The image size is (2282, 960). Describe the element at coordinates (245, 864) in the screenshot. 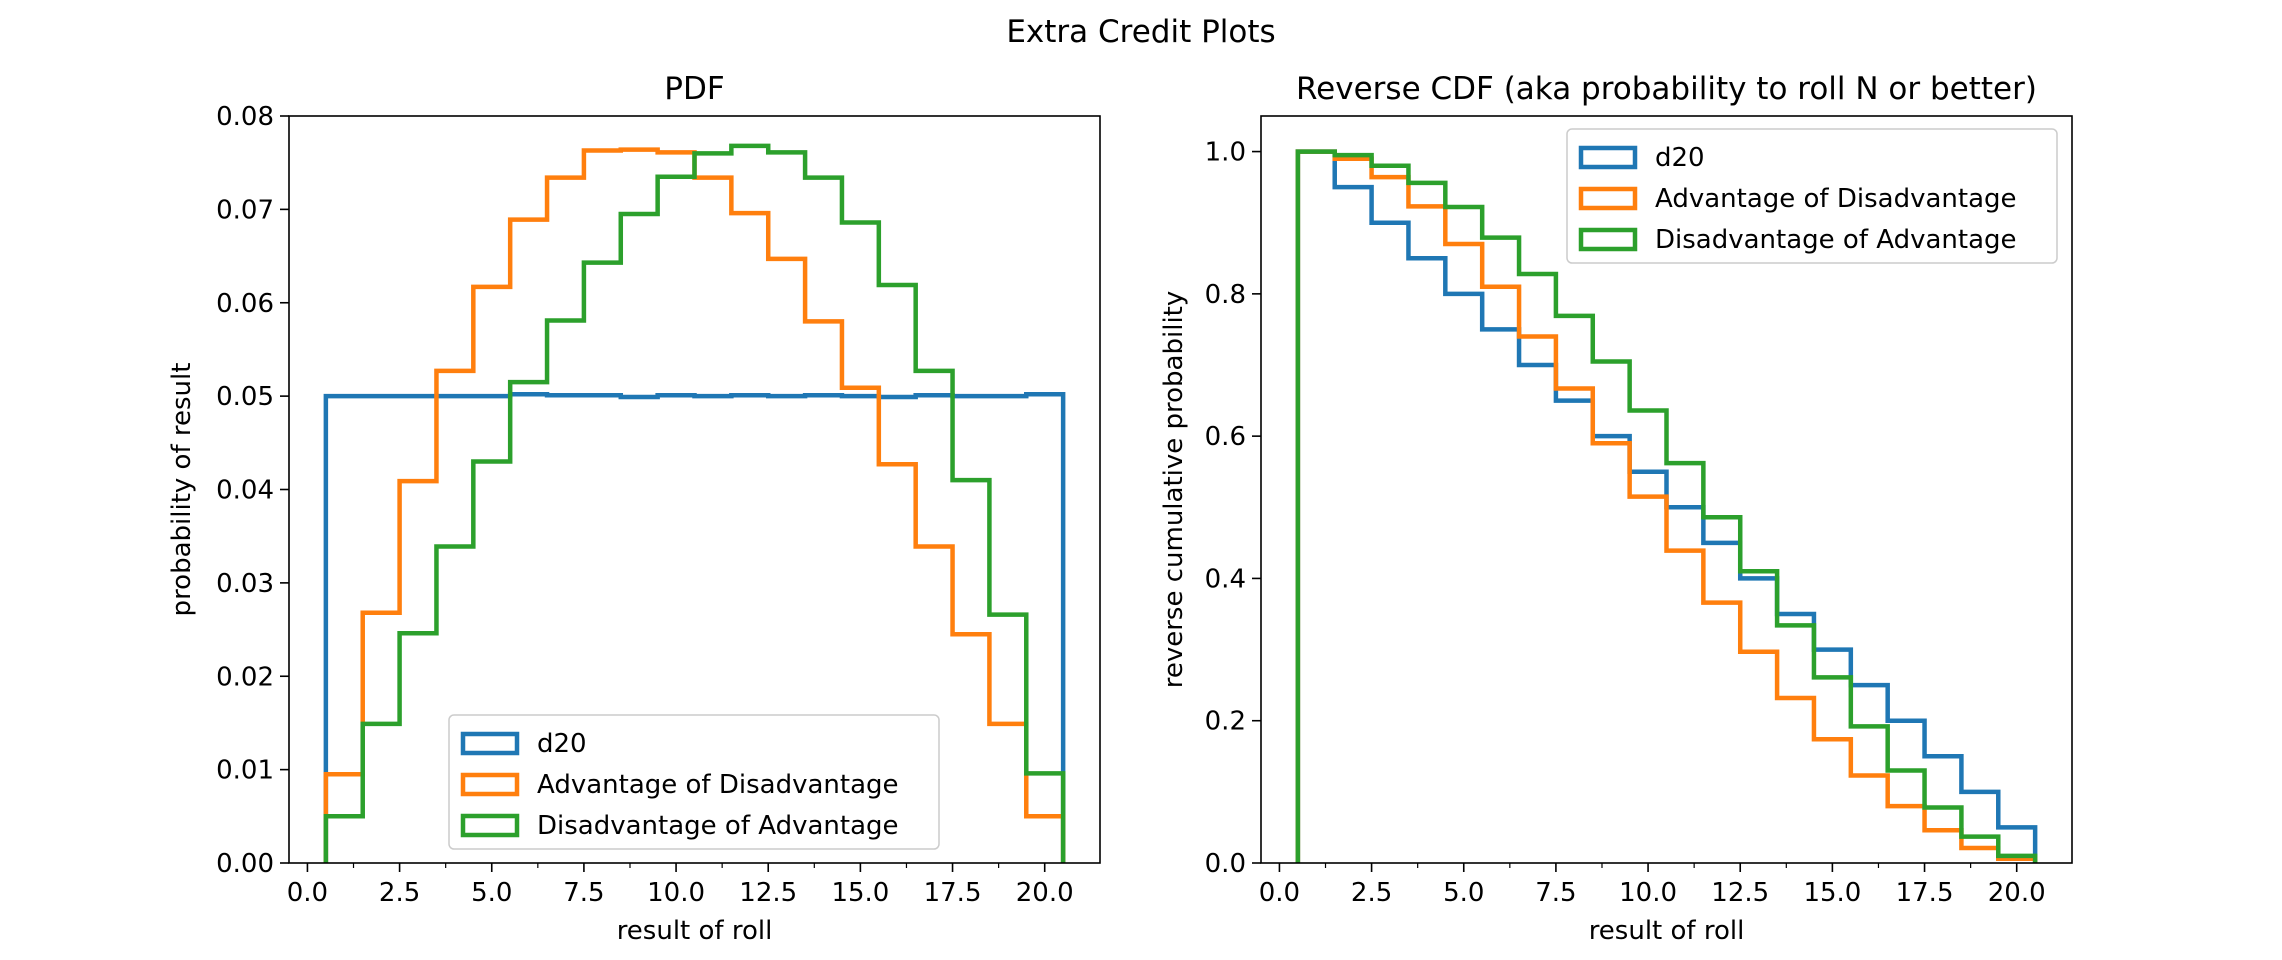

I see `y-tick-label: 0.00` at that location.